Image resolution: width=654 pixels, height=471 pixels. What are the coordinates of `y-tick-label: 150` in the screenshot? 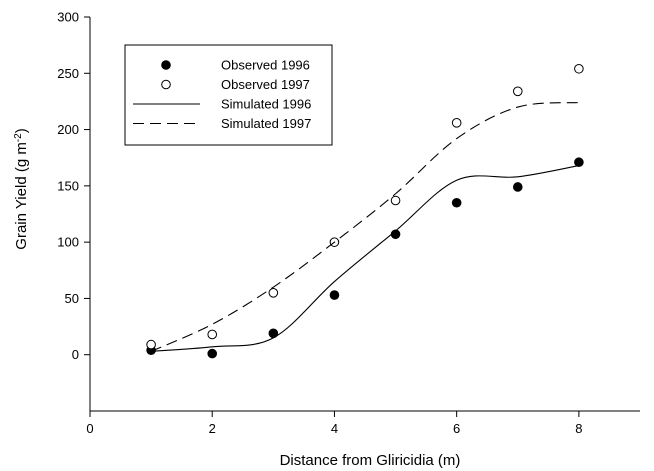 It's located at (68, 185).